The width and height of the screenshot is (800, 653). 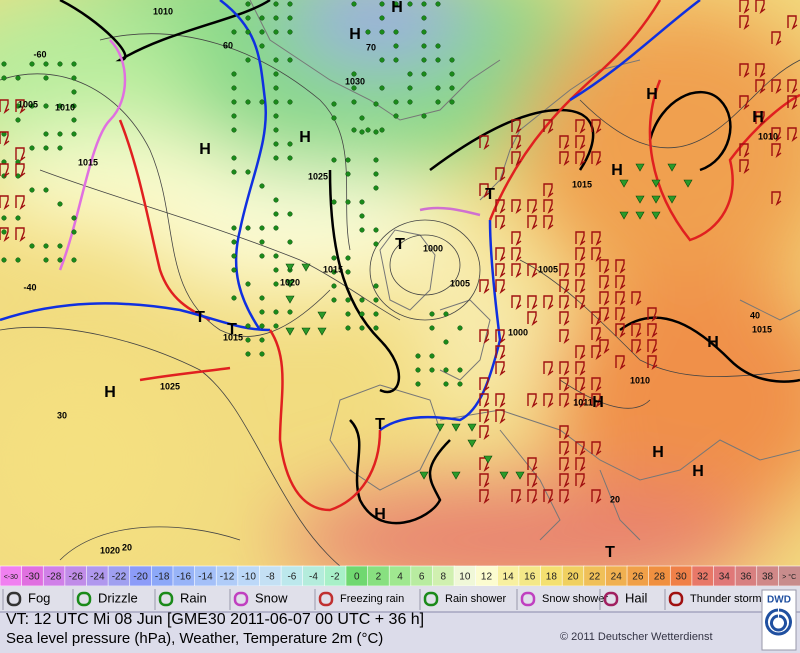 What do you see at coordinates (789, 577) in the screenshot?
I see `scale-label: > °C` at bounding box center [789, 577].